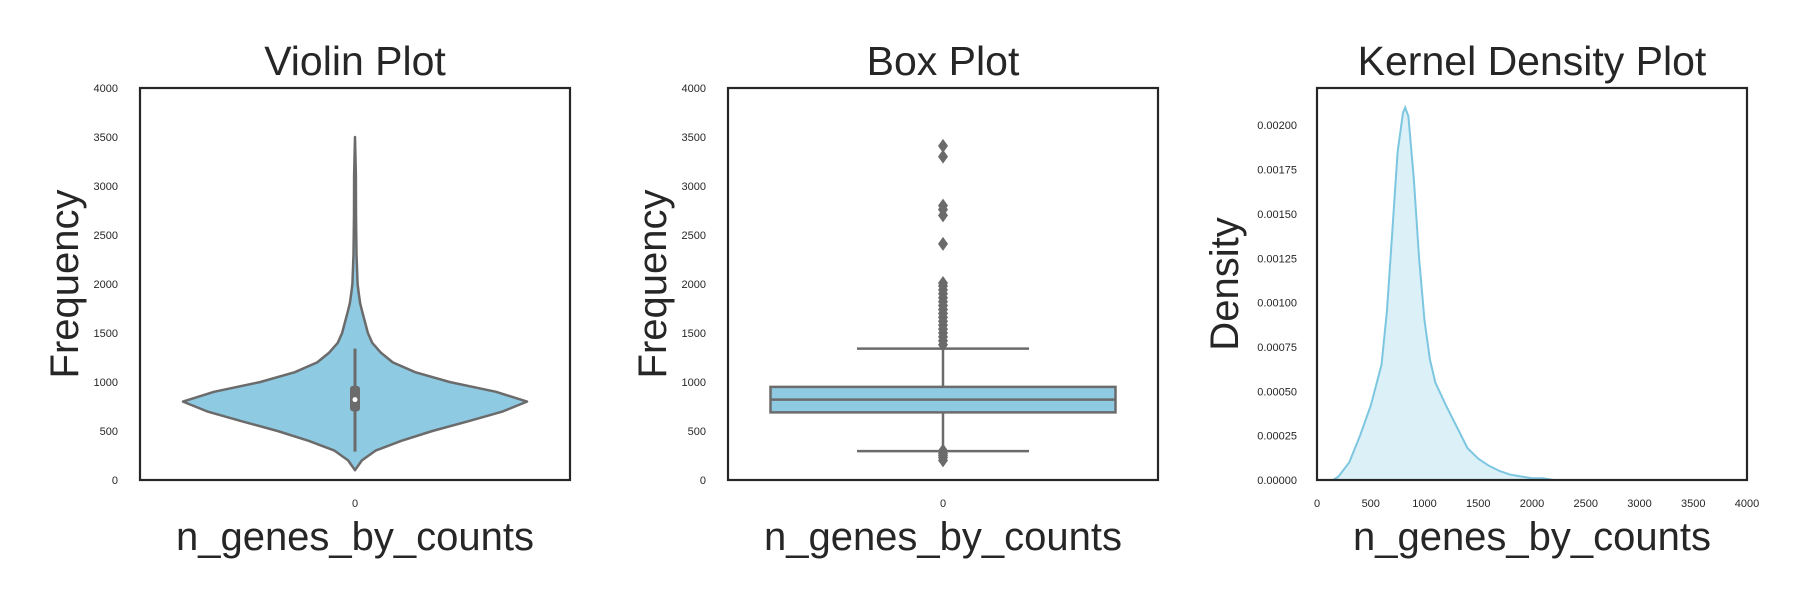 The image size is (1800, 600). What do you see at coordinates (694, 236) in the screenshot?
I see `box-y-tick-label: 2500` at bounding box center [694, 236].